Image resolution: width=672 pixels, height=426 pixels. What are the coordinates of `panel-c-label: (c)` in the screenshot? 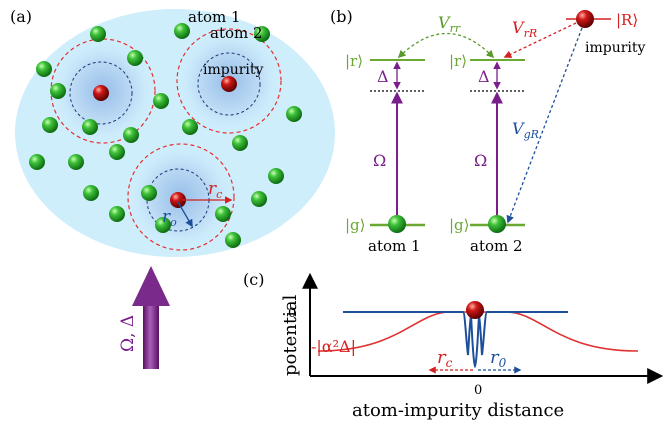 It's located at (253, 279).